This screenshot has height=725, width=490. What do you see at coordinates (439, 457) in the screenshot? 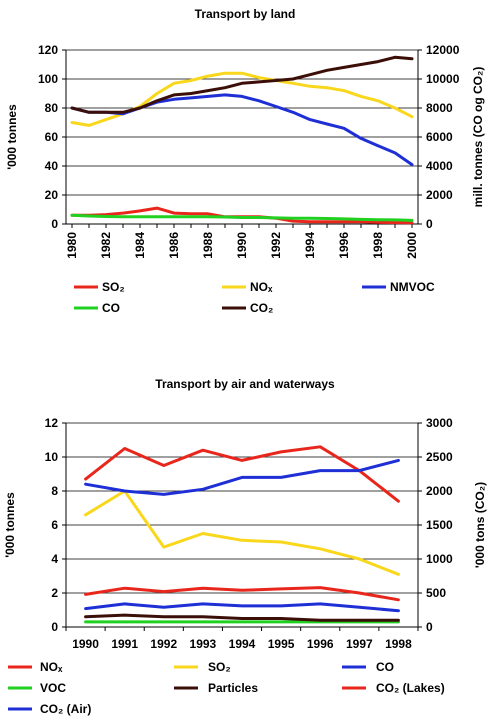
I see `y-right-tick-label: 2500` at bounding box center [439, 457].